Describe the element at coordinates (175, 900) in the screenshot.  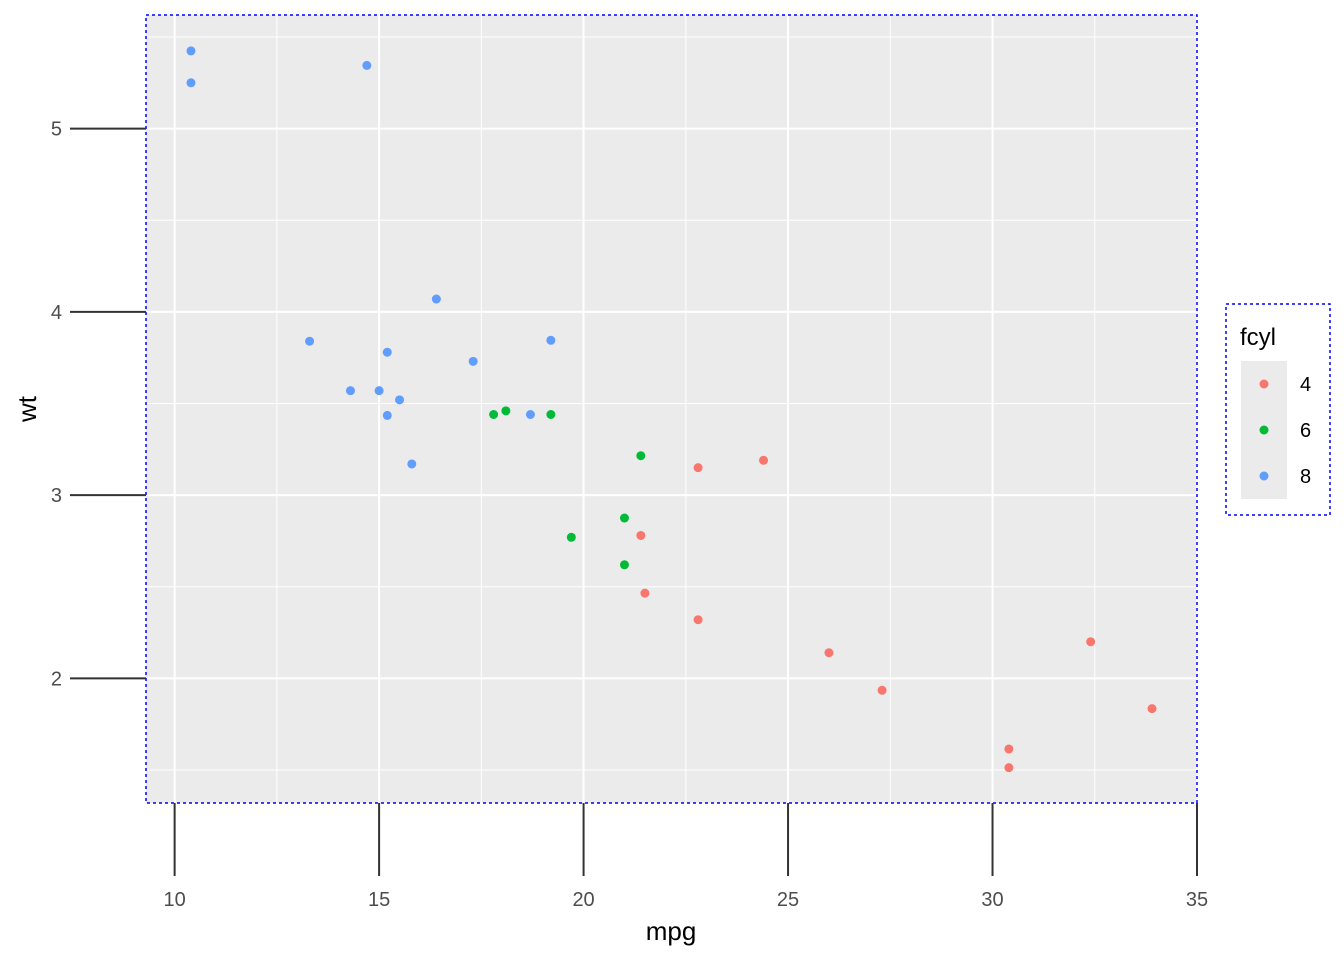
I see `x-tick-label-0: 10` at that location.